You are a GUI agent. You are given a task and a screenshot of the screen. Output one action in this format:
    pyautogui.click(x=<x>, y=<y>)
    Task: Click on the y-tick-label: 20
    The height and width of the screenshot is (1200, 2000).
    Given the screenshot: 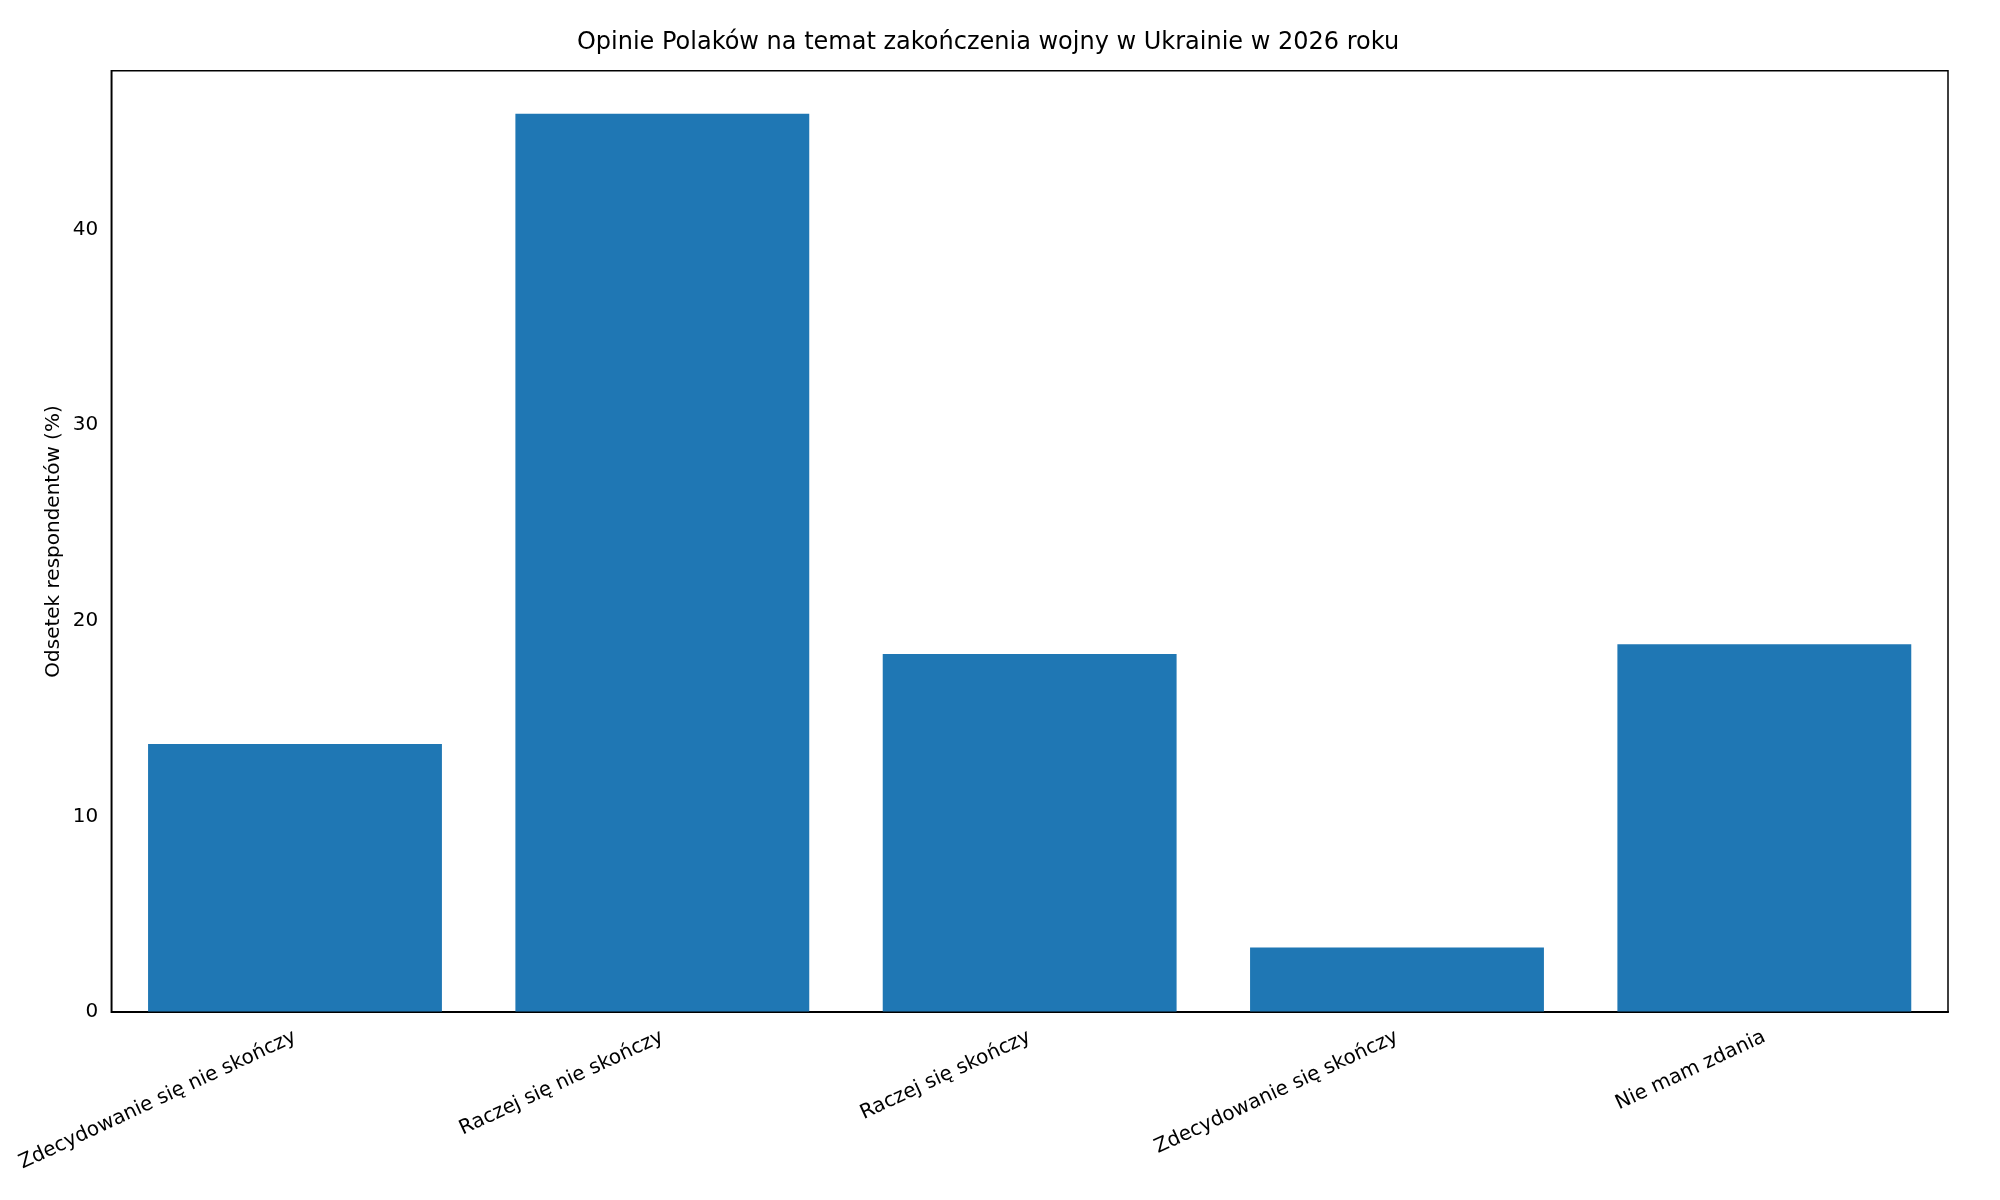 What is the action you would take?
    pyautogui.click(x=85, y=618)
    